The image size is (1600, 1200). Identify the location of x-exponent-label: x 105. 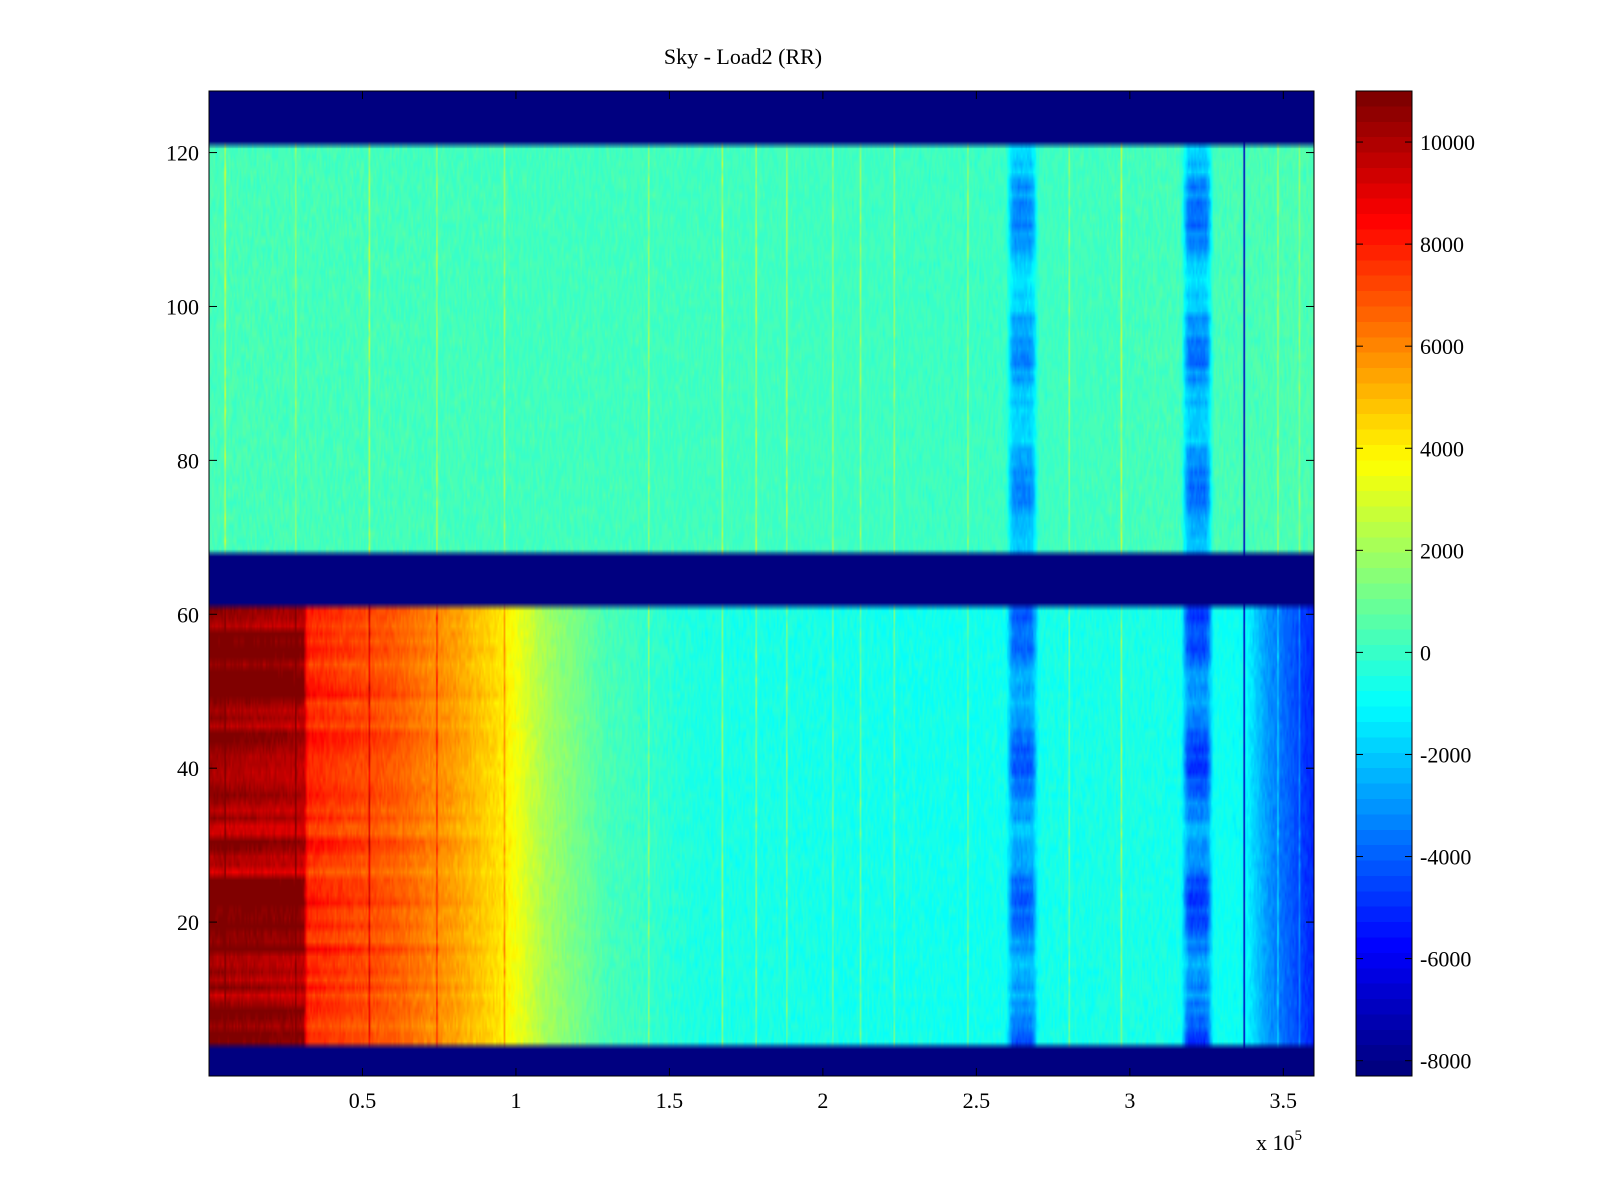
(1279, 1141).